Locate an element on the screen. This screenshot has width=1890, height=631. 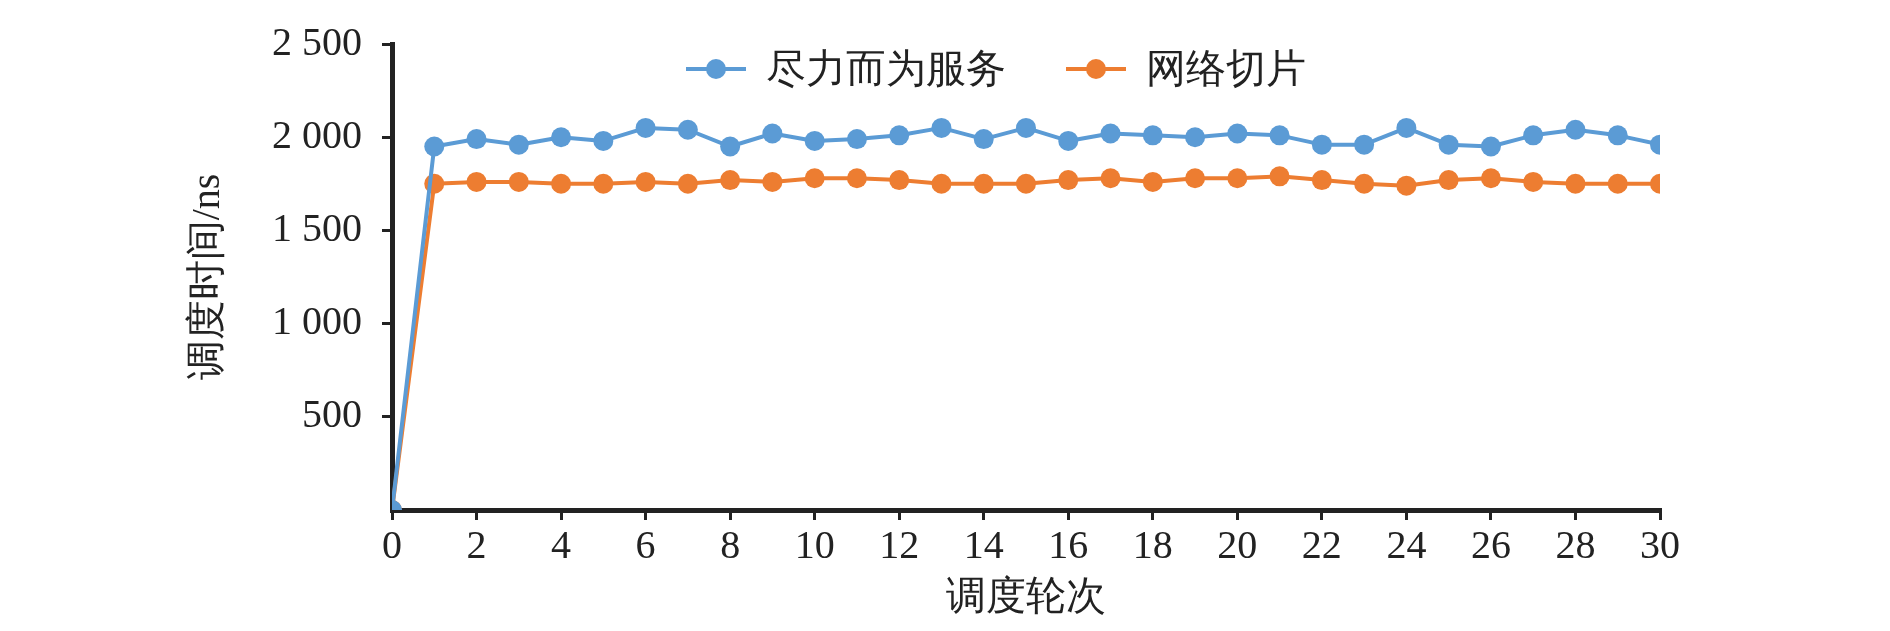
y-tick-label: 2 000 is located at coordinates (317, 134).